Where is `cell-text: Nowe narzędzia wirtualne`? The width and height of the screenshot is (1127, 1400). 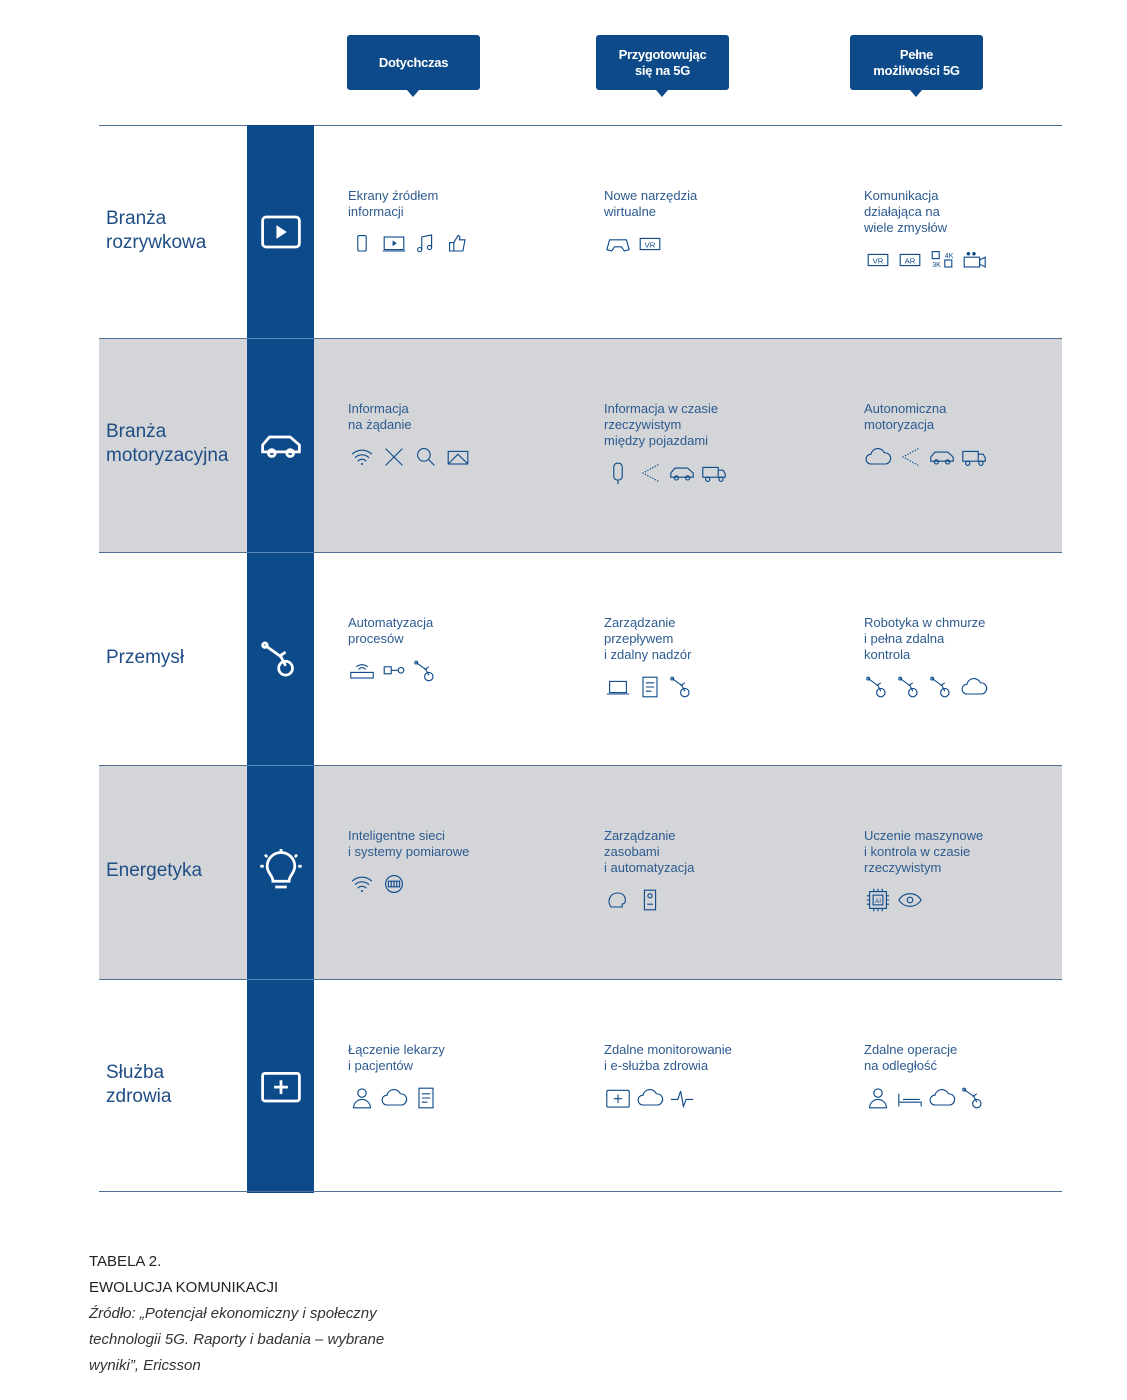
cell-text: Nowe narzędzia wirtualne is located at coordinates (651, 203).